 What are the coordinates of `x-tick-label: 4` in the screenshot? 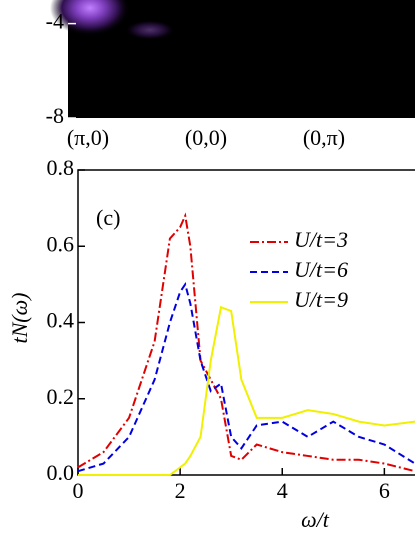 It's located at (282, 490).